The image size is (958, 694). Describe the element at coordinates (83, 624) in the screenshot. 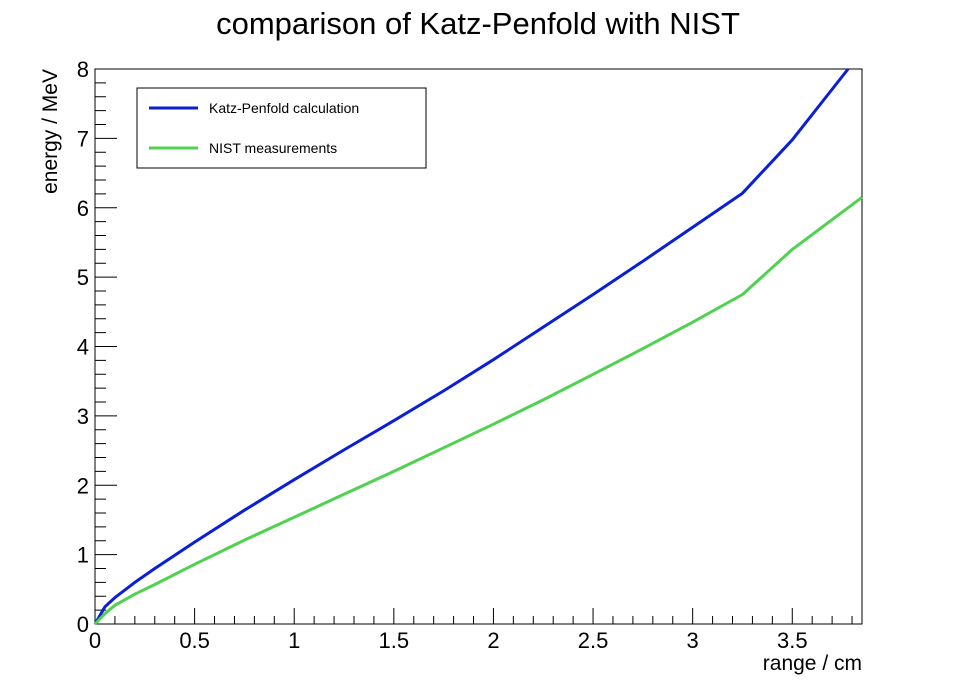

I see `y-tick-label: 0` at that location.